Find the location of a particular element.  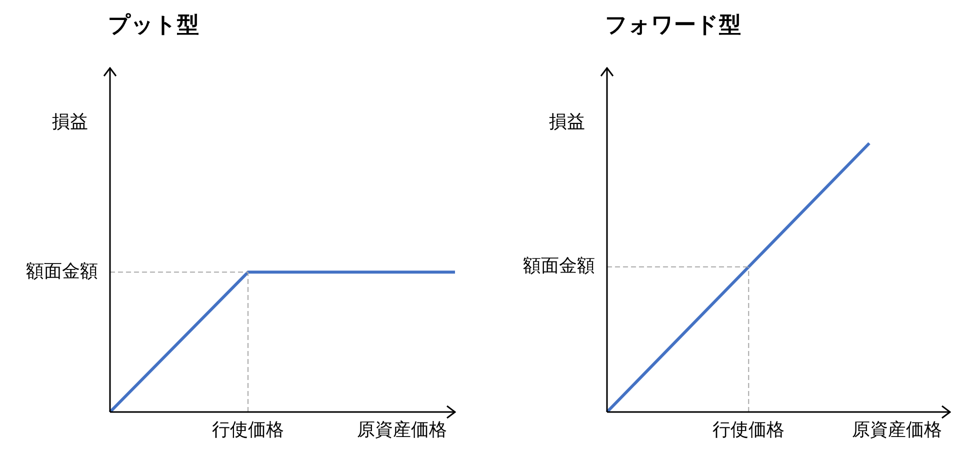

chart-title: フォワード型 is located at coordinates (673, 25).